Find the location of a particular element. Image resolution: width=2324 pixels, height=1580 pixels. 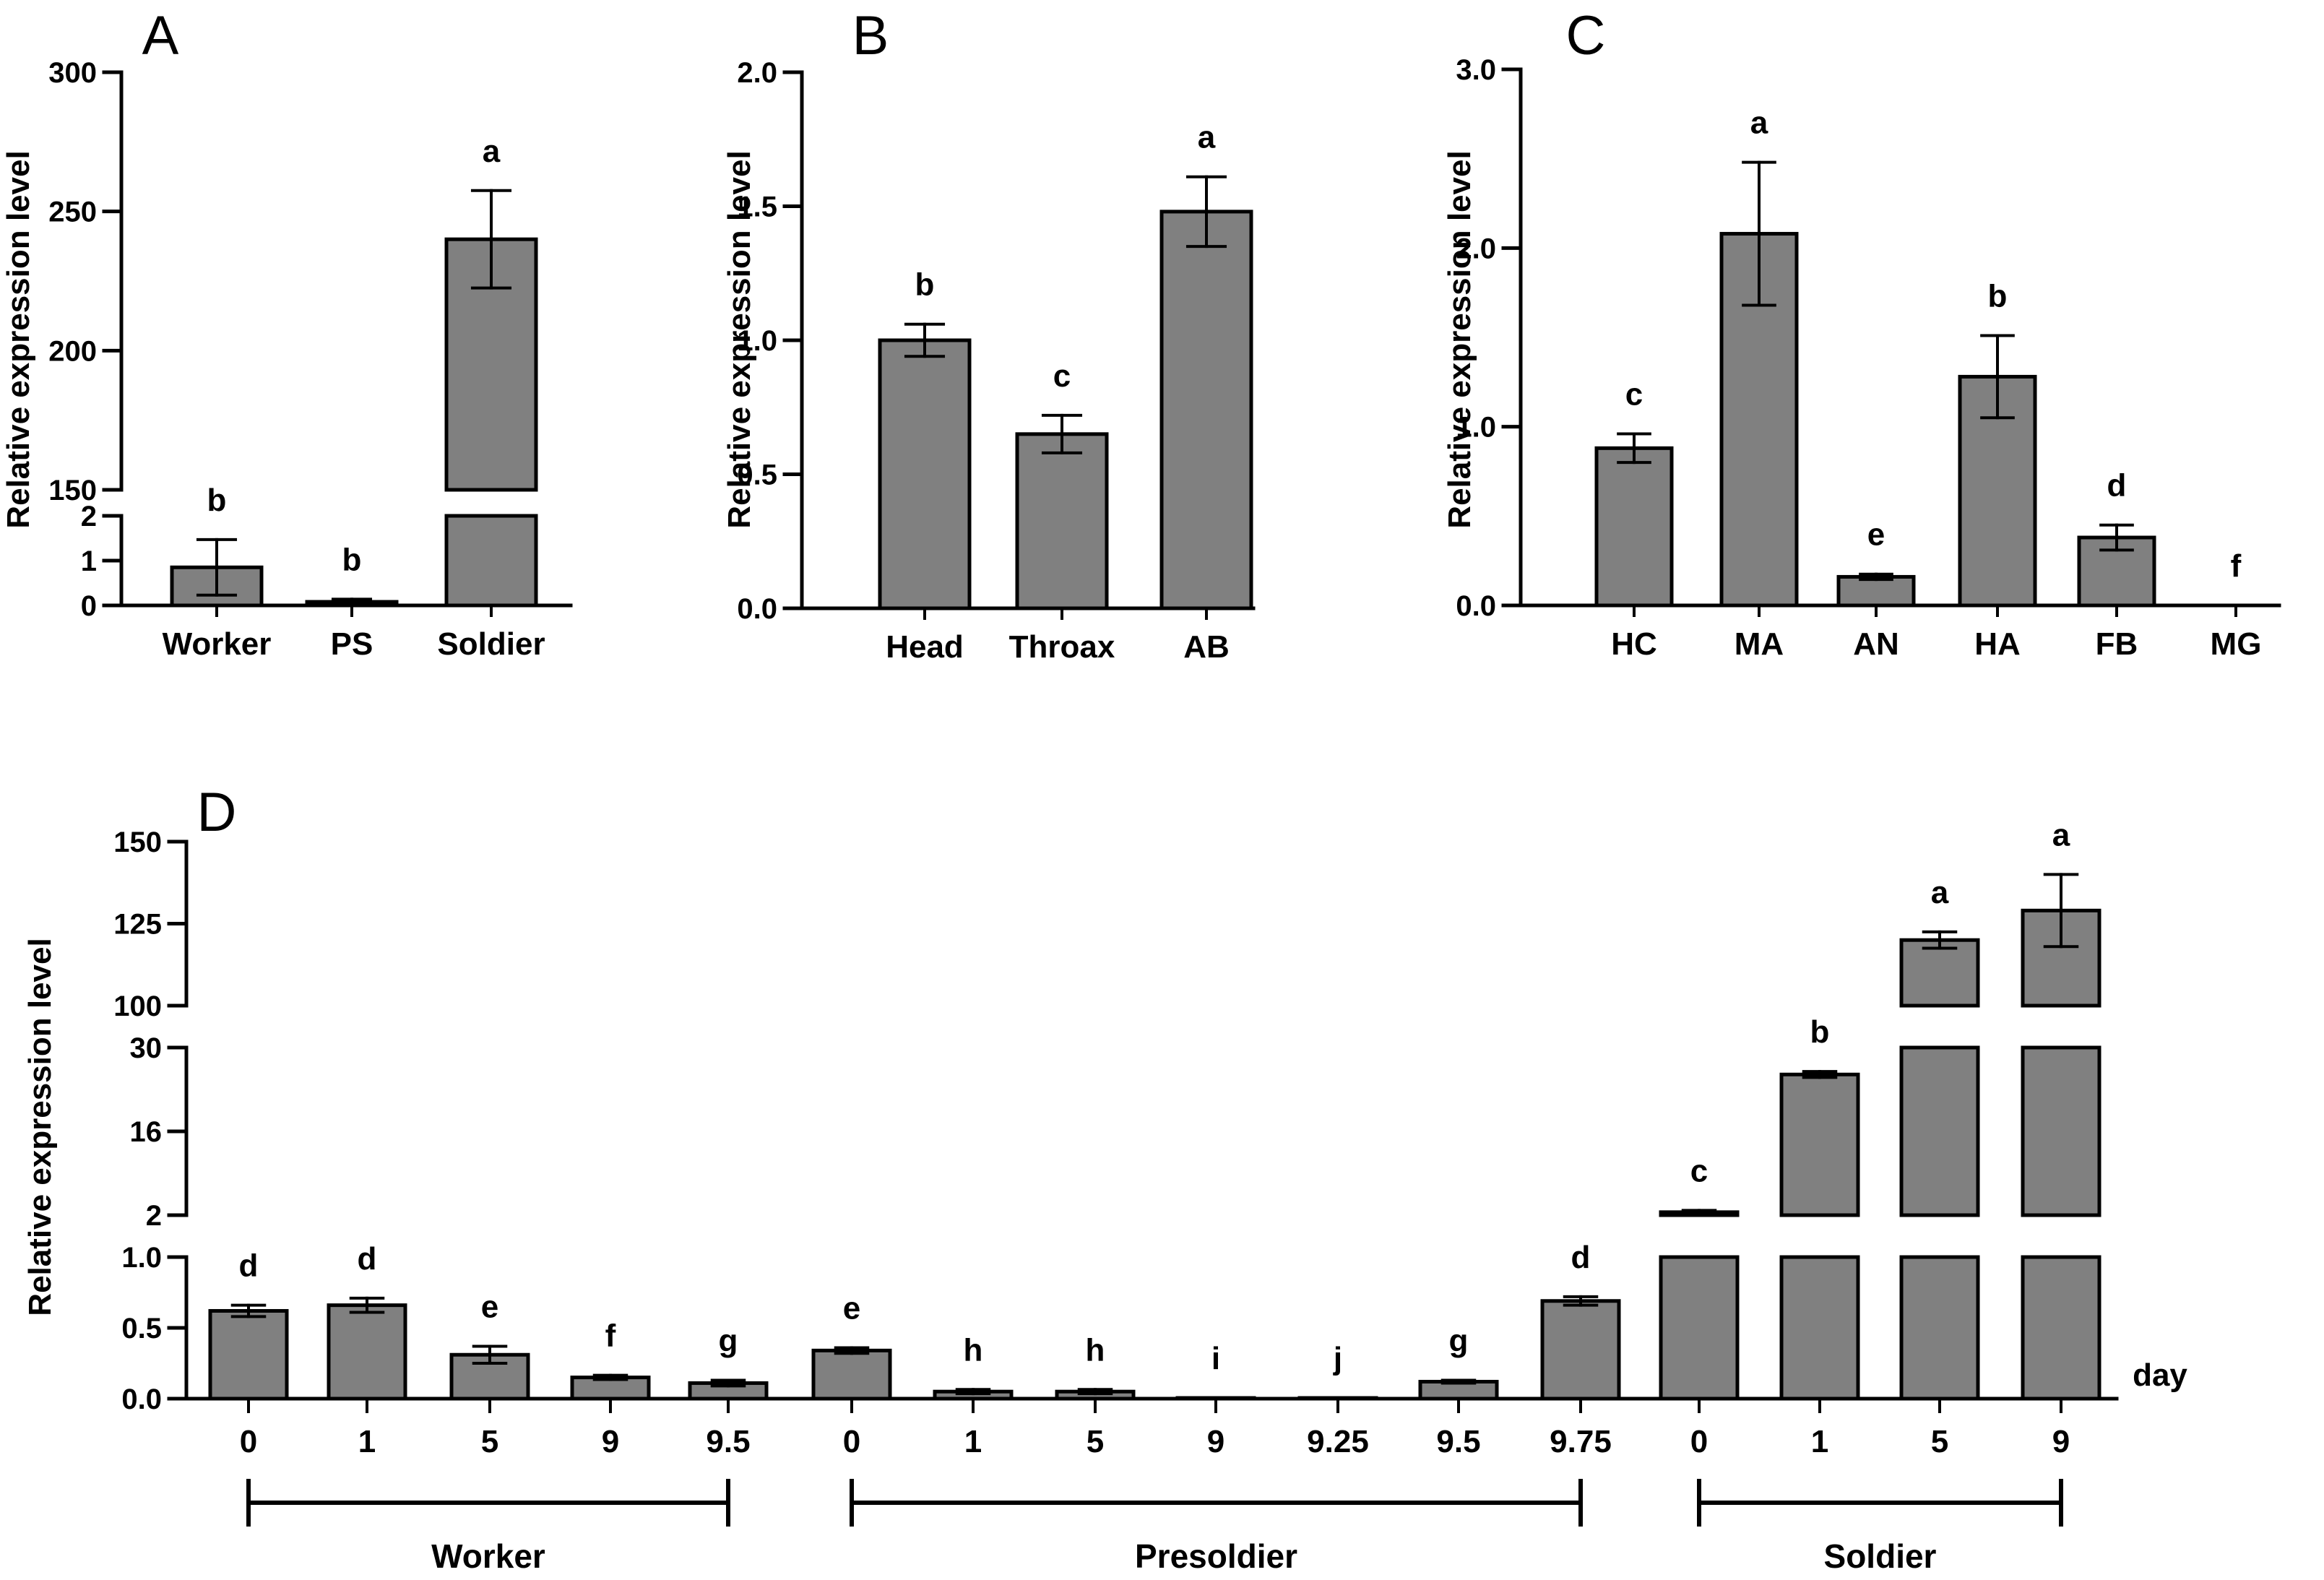

significance-letter: i is located at coordinates (1215, 1359).